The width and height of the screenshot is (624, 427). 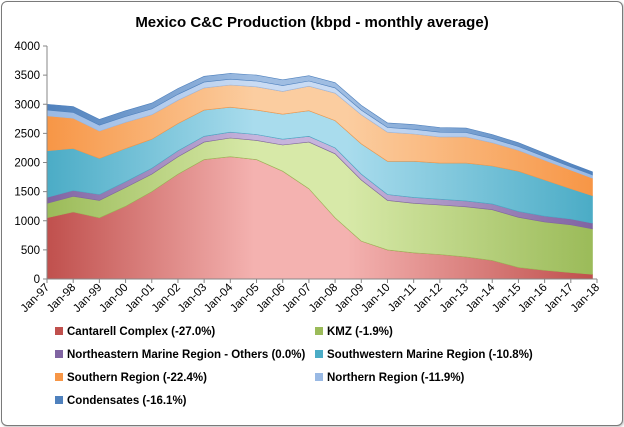 I want to click on y-tick-label: 2500, so click(x=27, y=134).